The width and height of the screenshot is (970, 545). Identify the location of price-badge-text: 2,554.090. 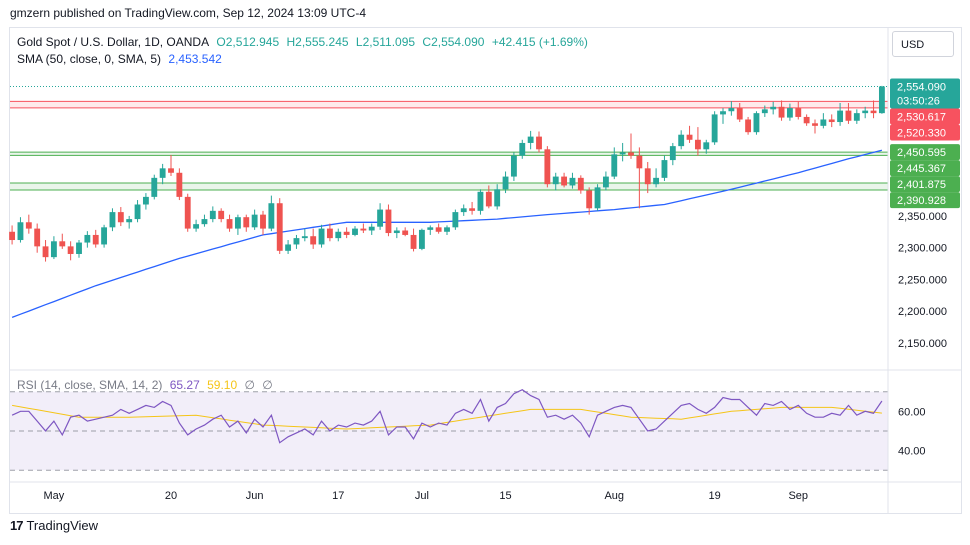
(921, 87).